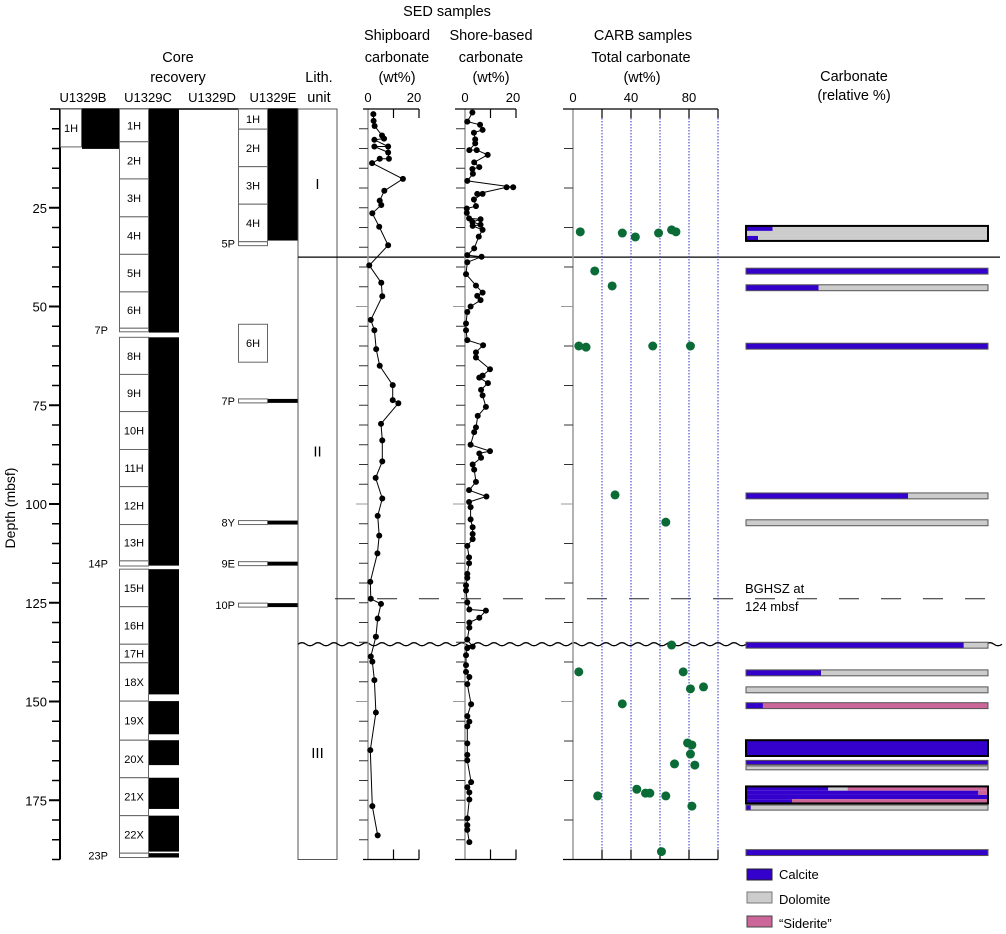 This screenshot has height=934, width=1006. I want to click on dolomite-segment, so click(867, 522).